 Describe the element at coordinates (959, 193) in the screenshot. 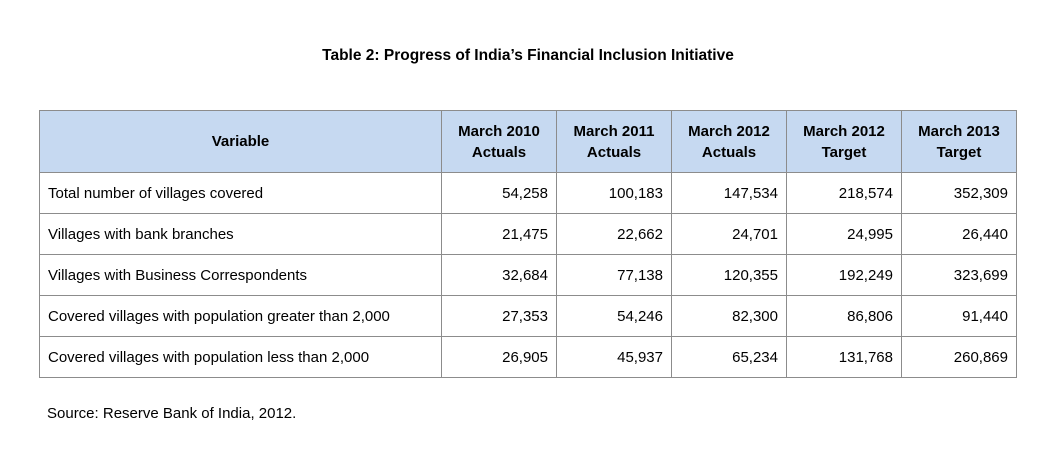

I see `value-cell: 352,309` at that location.